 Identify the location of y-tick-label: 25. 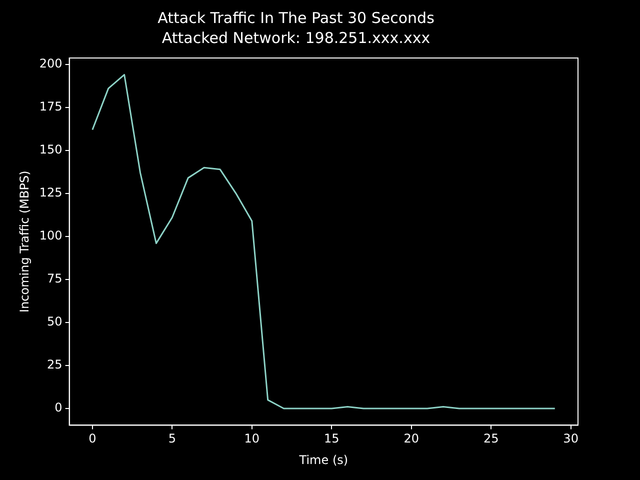
(54, 365).